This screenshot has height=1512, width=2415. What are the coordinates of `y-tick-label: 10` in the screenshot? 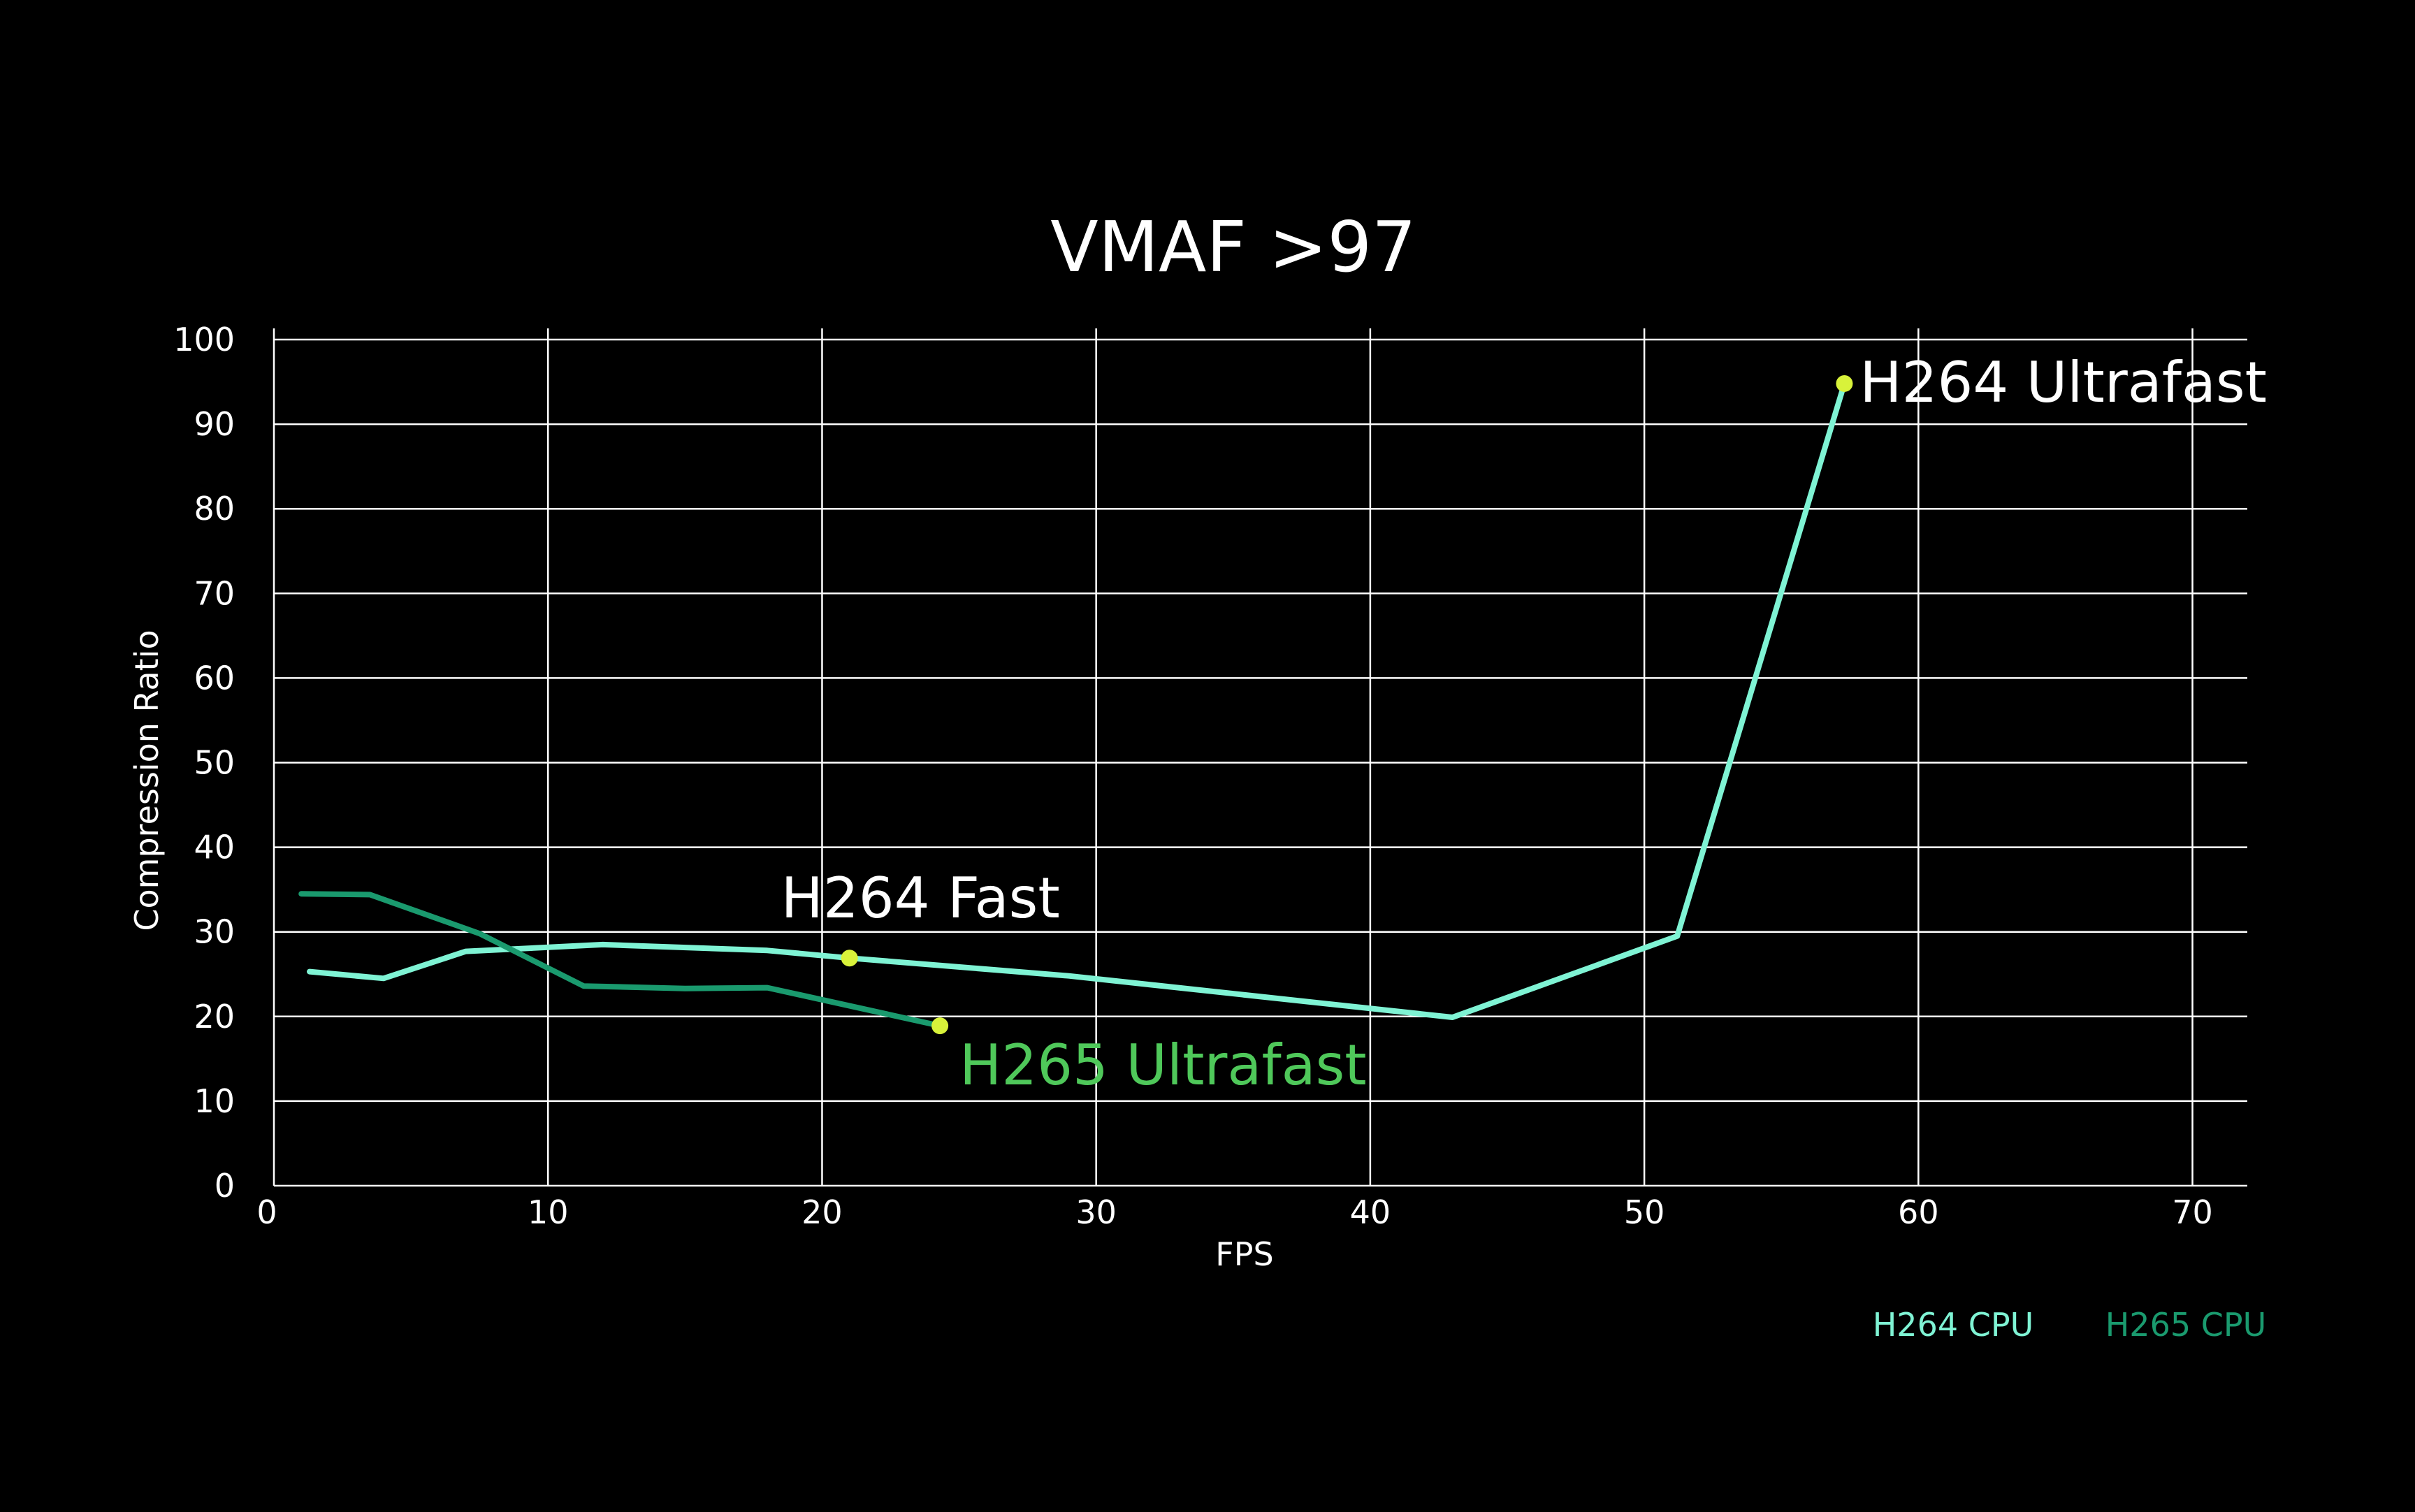 It's located at (215, 1101).